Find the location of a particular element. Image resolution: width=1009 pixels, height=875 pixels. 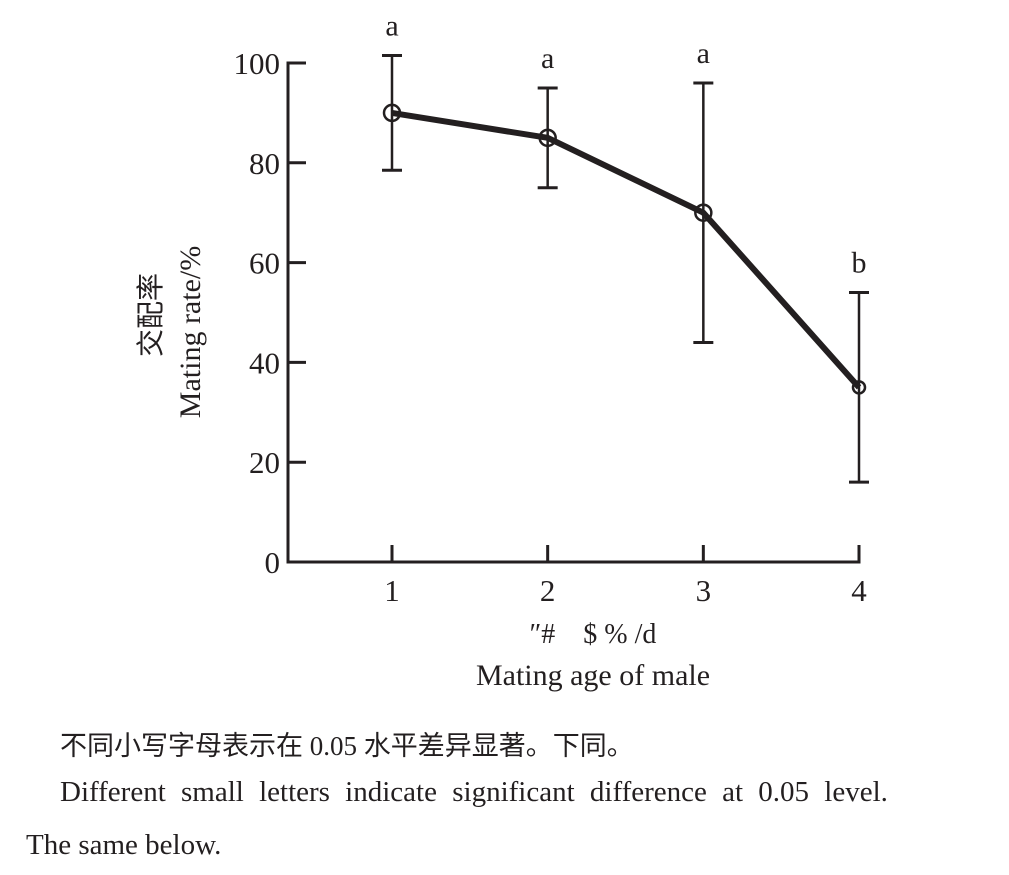

y-tick-label: 40 is located at coordinates (264, 362).